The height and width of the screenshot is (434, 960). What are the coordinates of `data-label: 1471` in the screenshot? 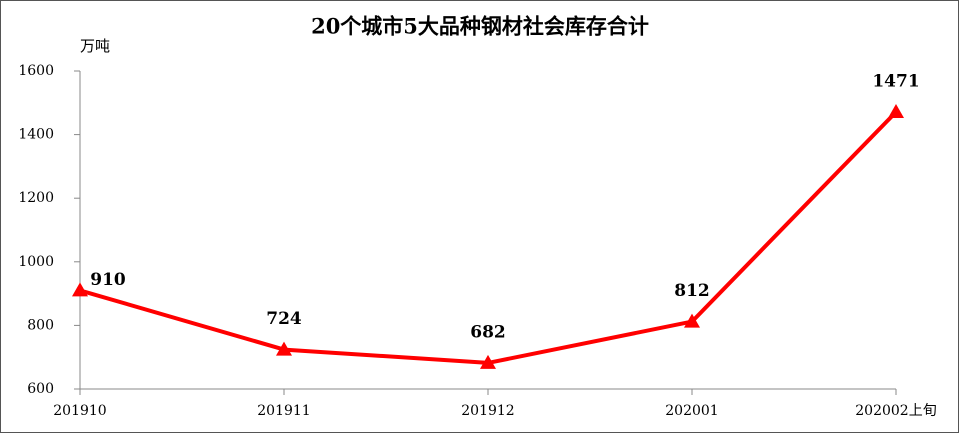 It's located at (895, 82).